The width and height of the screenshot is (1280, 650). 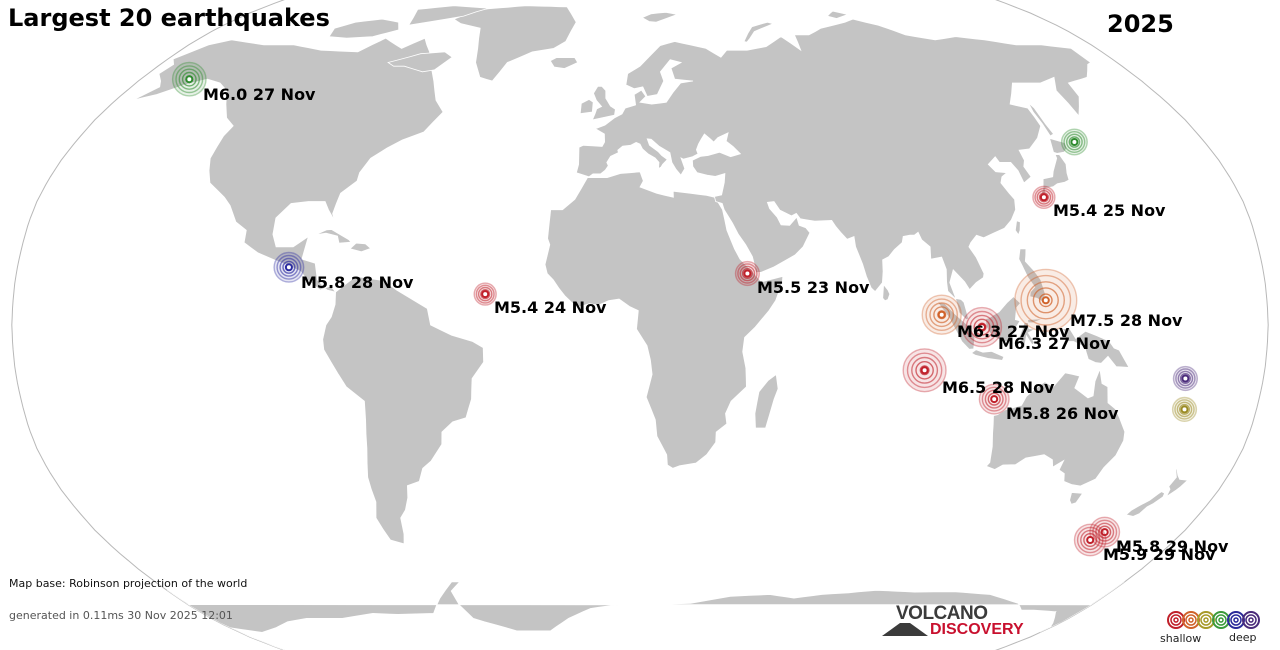 I want to click on volcano-discovery-logo: VOLCANO DISCOVERY, so click(x=955, y=623).